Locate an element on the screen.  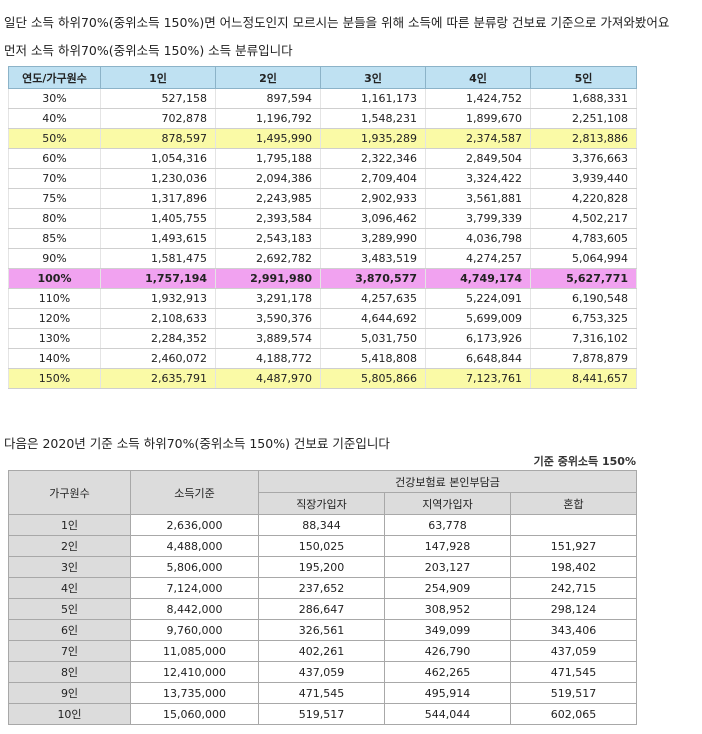
header-cell: 혼합 is located at coordinates (573, 503).